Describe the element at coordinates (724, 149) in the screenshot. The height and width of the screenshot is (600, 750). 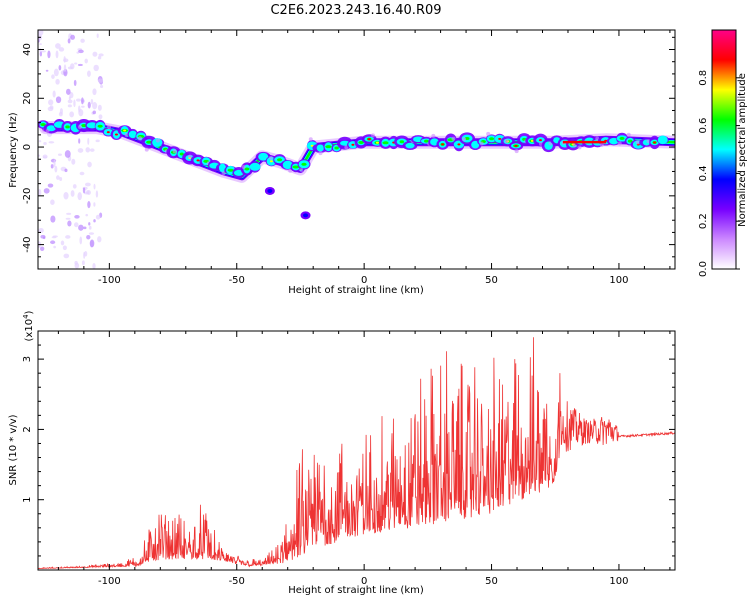
I see `colorbar-frame` at that location.